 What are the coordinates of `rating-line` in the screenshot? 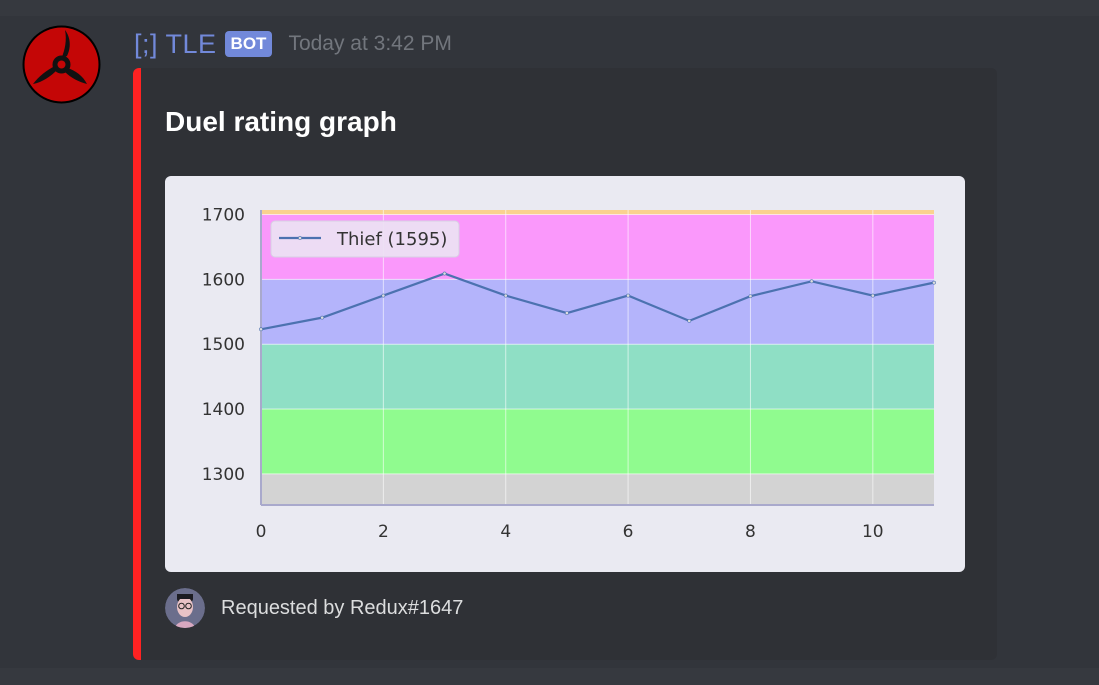 It's located at (597, 301).